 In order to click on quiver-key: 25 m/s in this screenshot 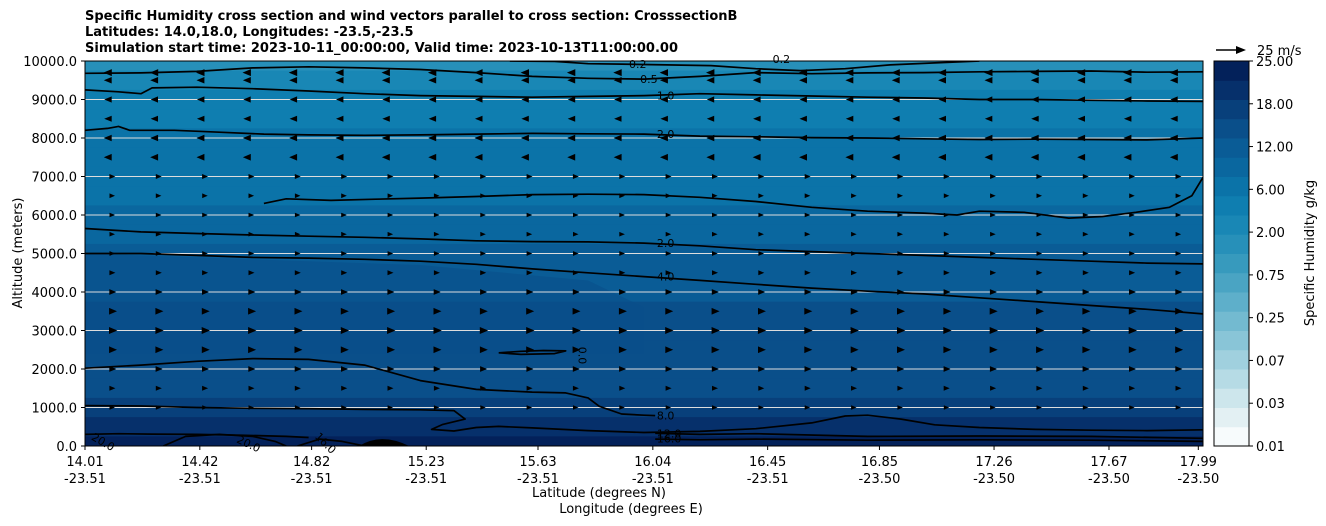, I will do `click(1259, 51)`.